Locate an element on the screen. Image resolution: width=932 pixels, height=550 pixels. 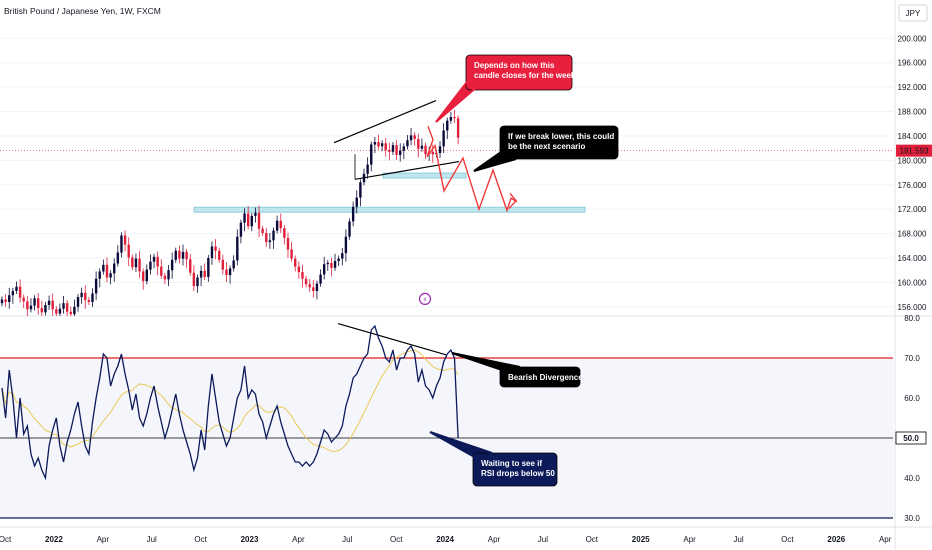
time-tick-label: Apr is located at coordinates (298, 539).